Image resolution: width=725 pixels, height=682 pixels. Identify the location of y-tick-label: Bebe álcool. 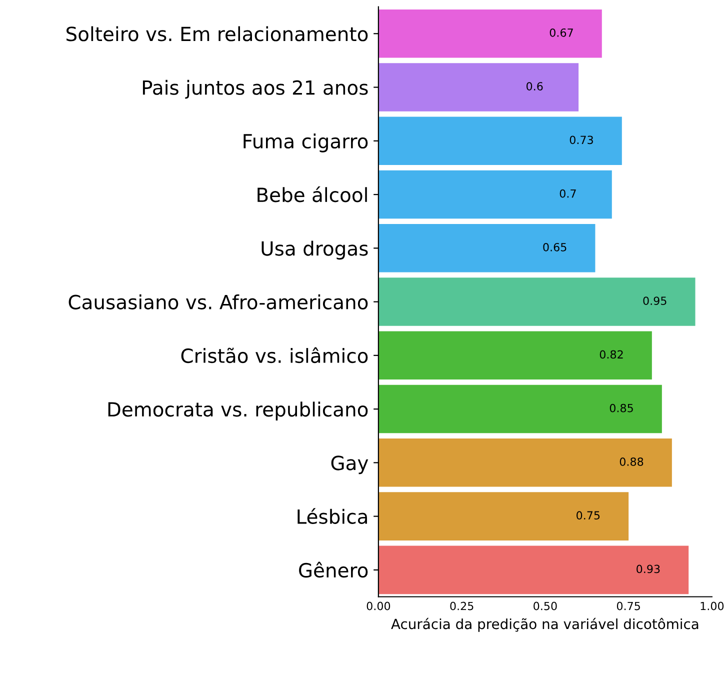
(312, 194).